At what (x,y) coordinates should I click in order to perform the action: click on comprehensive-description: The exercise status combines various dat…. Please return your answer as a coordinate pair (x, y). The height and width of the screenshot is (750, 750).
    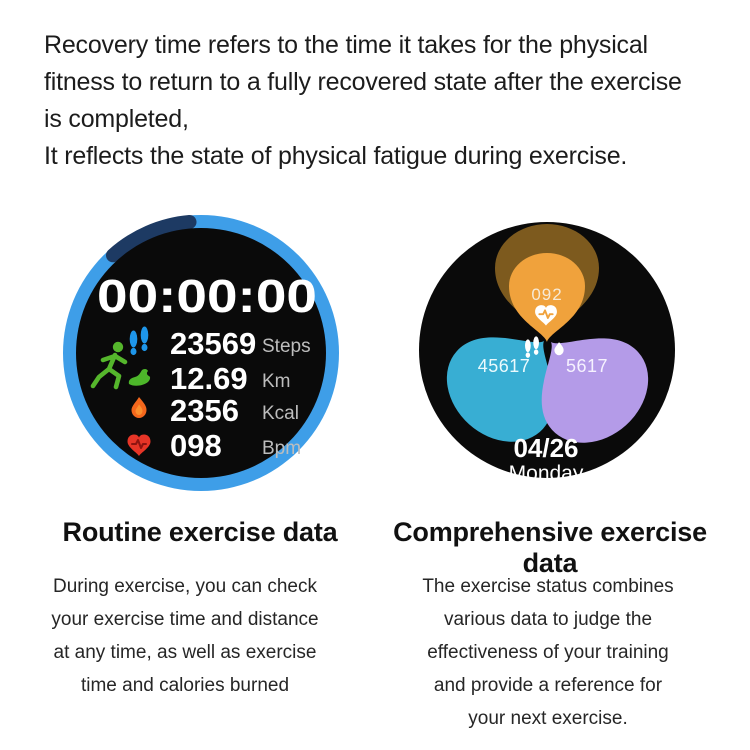
    Looking at the image, I should click on (548, 652).